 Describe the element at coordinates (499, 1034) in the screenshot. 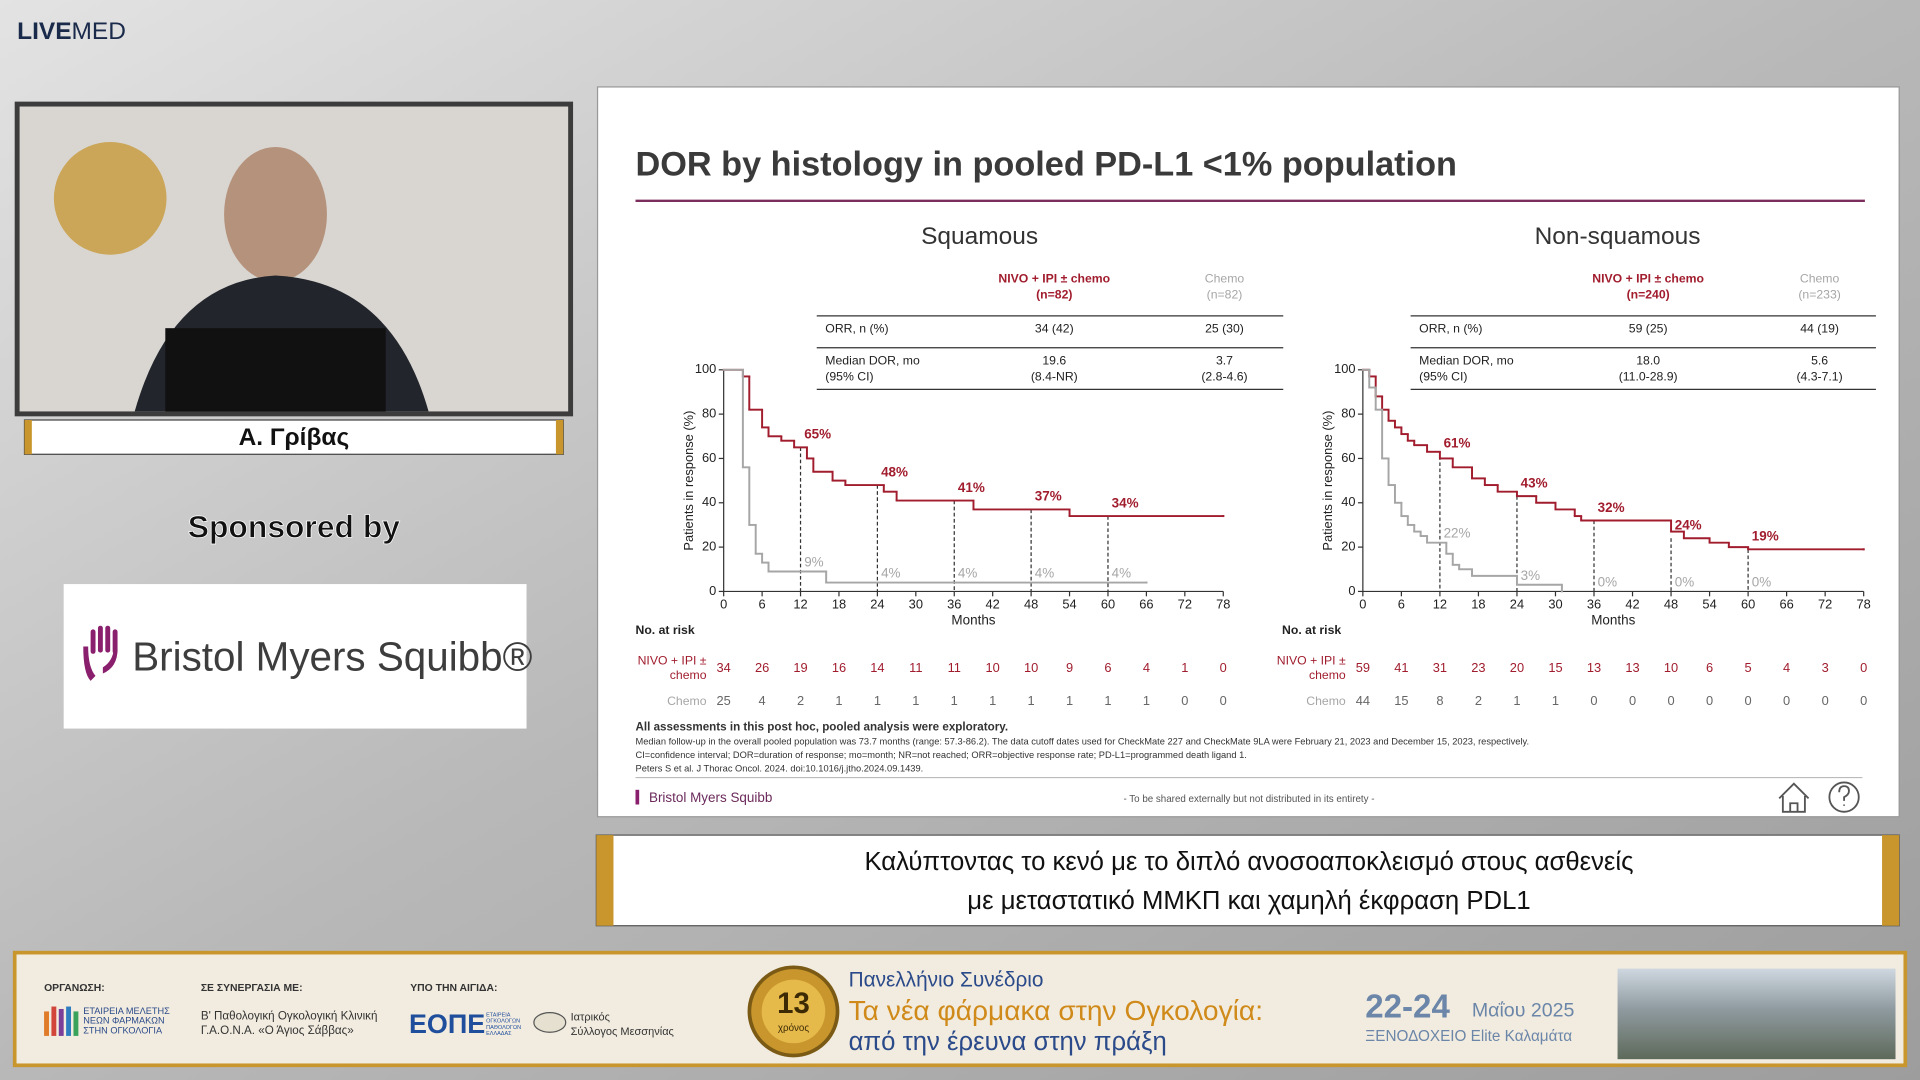

I see `eope-sub: ΕΛΛΑΔΑΣ` at that location.